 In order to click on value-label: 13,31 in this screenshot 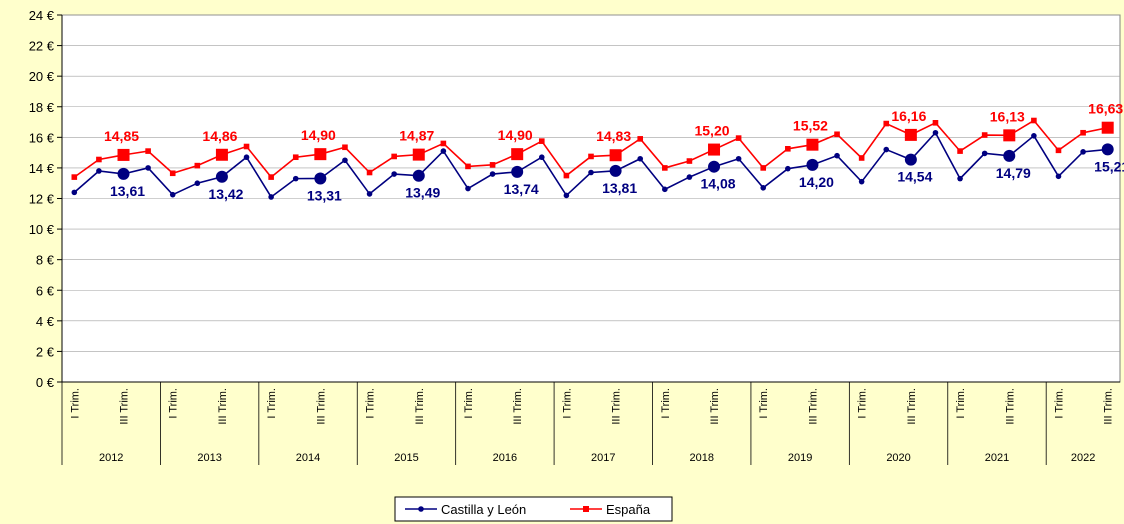, I will do `click(324, 195)`.